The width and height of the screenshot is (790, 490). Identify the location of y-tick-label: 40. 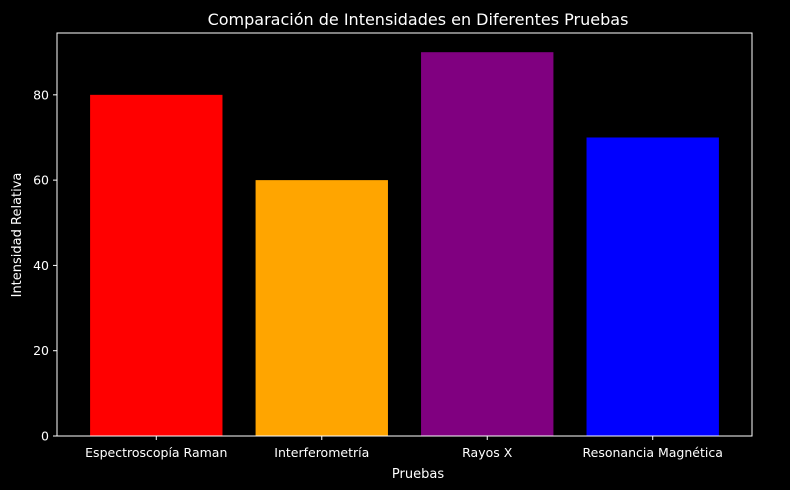
(41, 265).